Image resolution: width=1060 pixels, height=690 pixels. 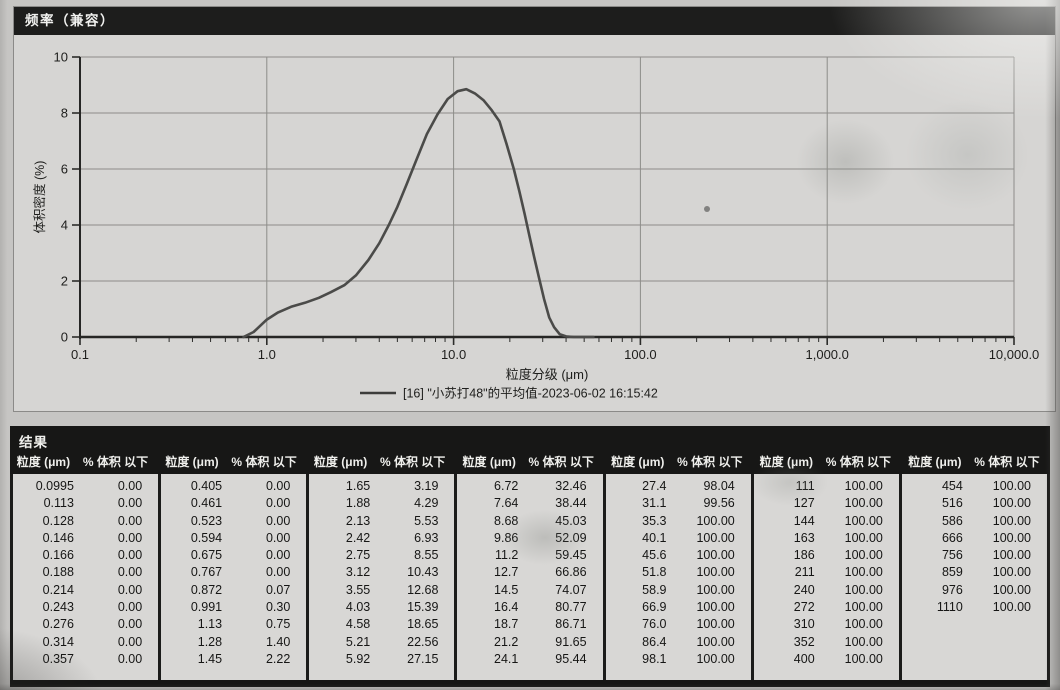 What do you see at coordinates (423, 589) in the screenshot?
I see `cell-volume-below: 12.68` at bounding box center [423, 589].